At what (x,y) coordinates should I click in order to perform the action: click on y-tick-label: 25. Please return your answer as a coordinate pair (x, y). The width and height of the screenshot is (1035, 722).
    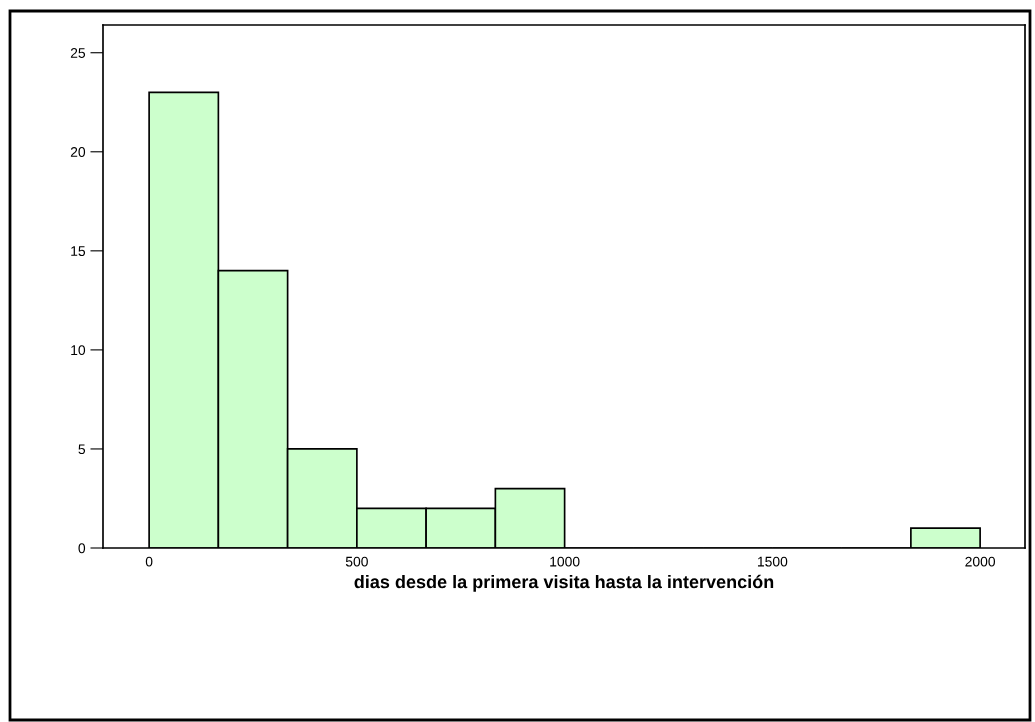
    Looking at the image, I should click on (78, 53).